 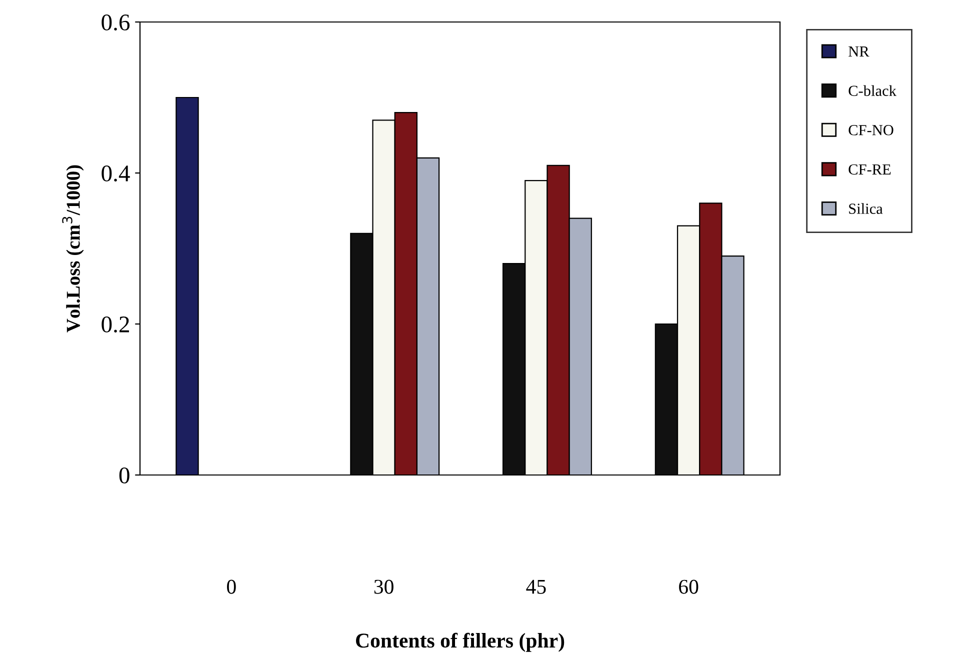 What do you see at coordinates (872, 90) in the screenshot?
I see `legend-label: C-black` at bounding box center [872, 90].